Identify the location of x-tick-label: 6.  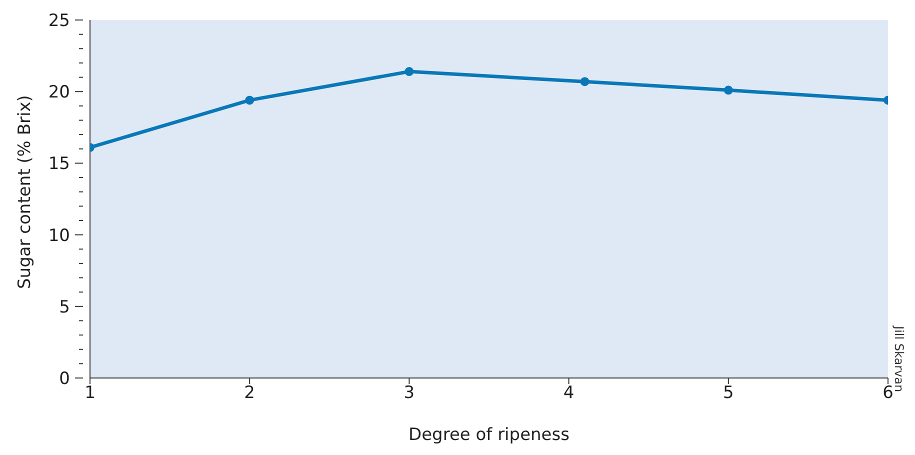
(888, 393).